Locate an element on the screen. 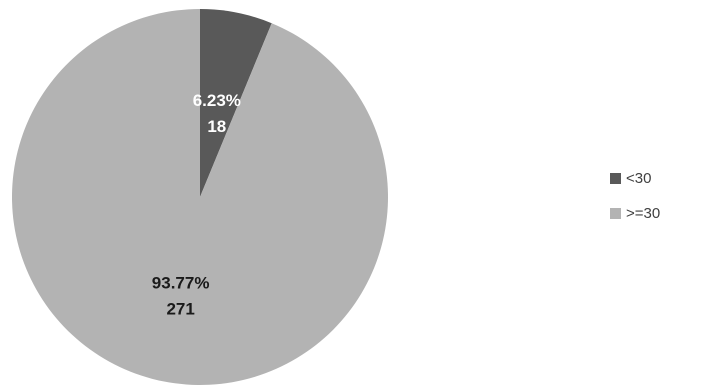 The width and height of the screenshot is (708, 385). legend-label-lt30: <30 is located at coordinates (639, 178).